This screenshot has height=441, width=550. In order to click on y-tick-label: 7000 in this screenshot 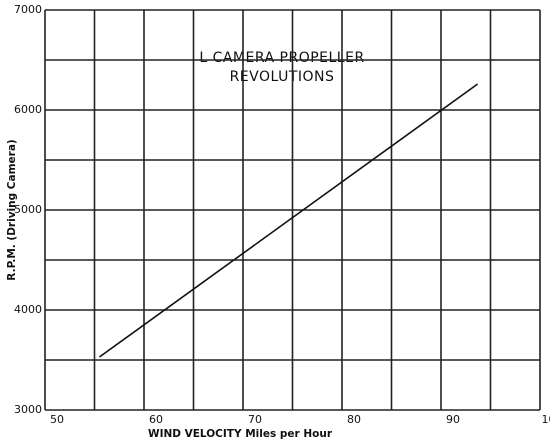, I will do `click(28, 9)`.